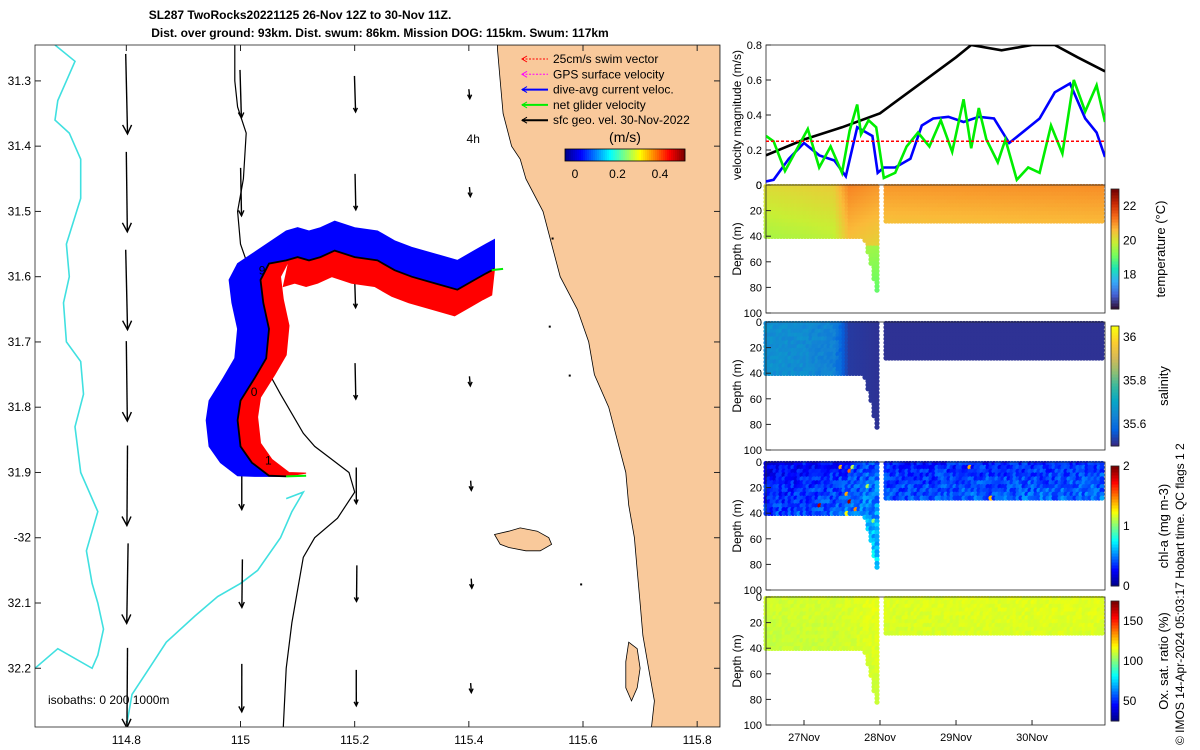  What do you see at coordinates (613, 90) in the screenshot?
I see `legend-label: dive-avg current veloc.` at bounding box center [613, 90].